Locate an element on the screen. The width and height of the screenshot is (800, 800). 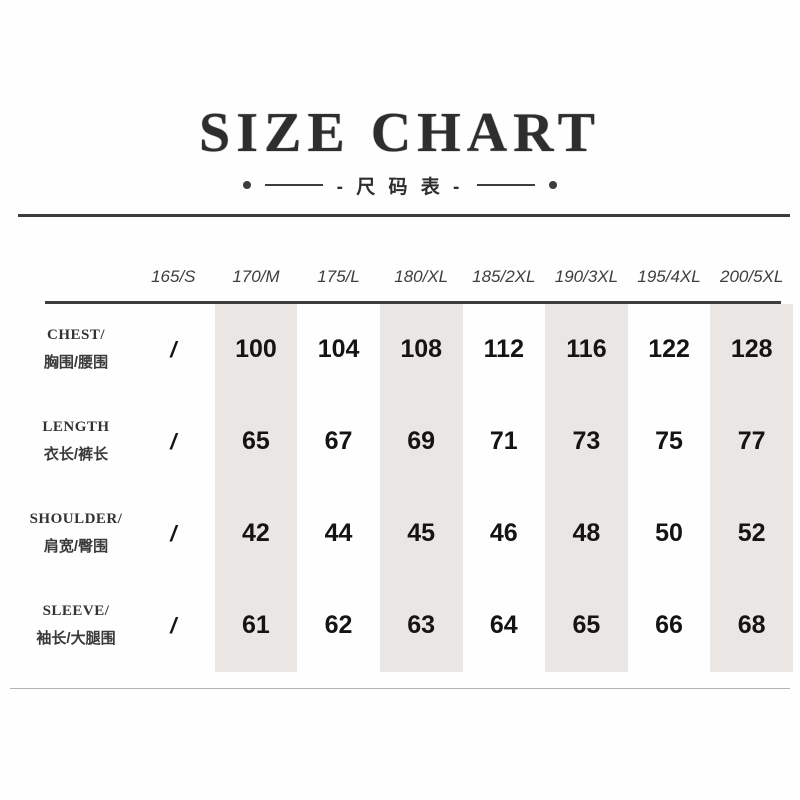
size-header-175l: 175/L is located at coordinates (338, 276).